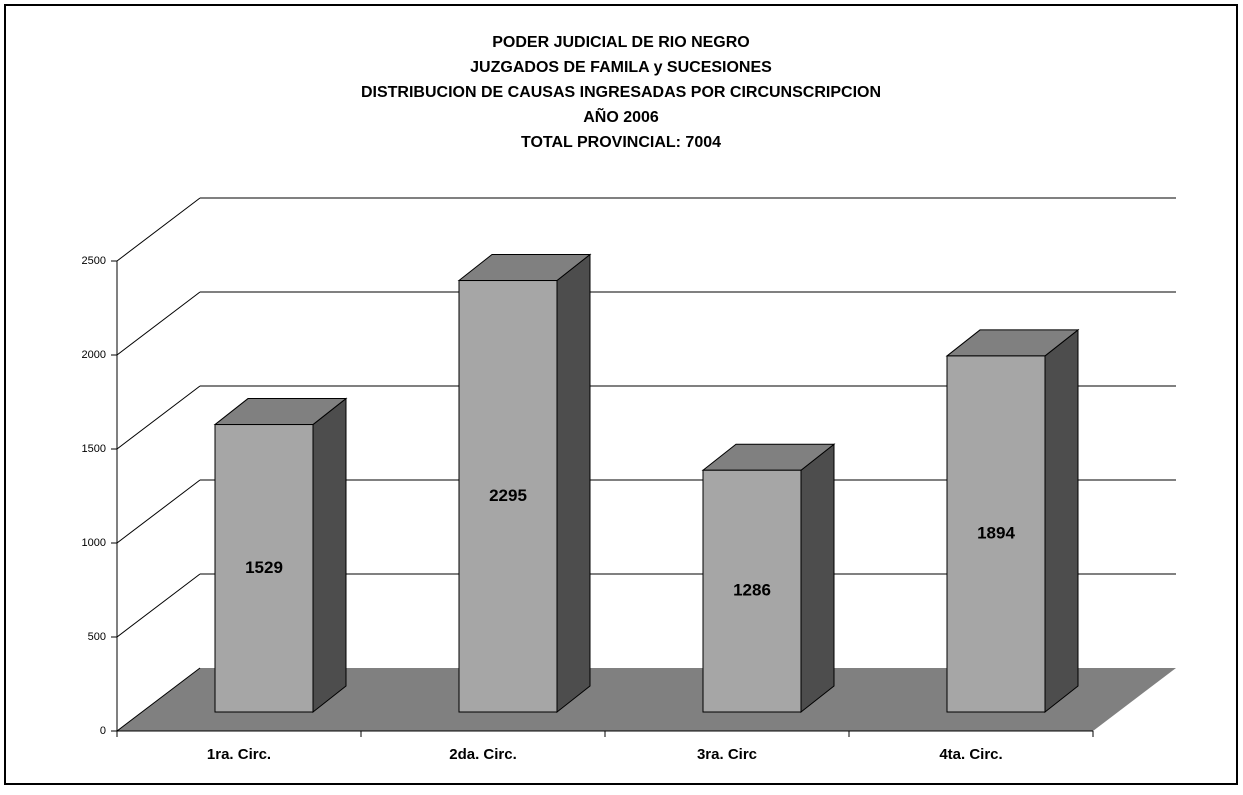  What do you see at coordinates (94, 261) in the screenshot?
I see `y-tick-label: 2500` at bounding box center [94, 261].